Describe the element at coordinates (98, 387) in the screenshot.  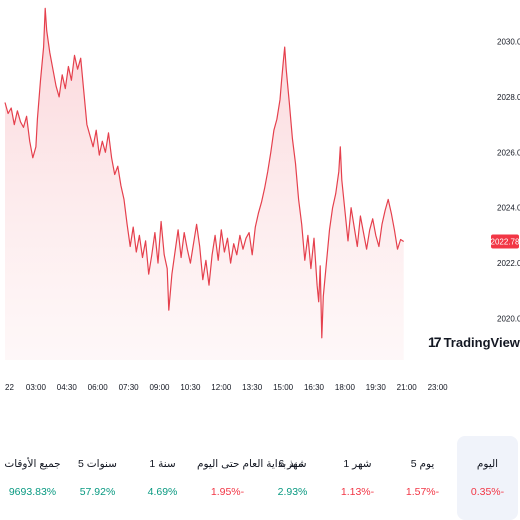
I see `x-tick-label: 06:00` at that location.